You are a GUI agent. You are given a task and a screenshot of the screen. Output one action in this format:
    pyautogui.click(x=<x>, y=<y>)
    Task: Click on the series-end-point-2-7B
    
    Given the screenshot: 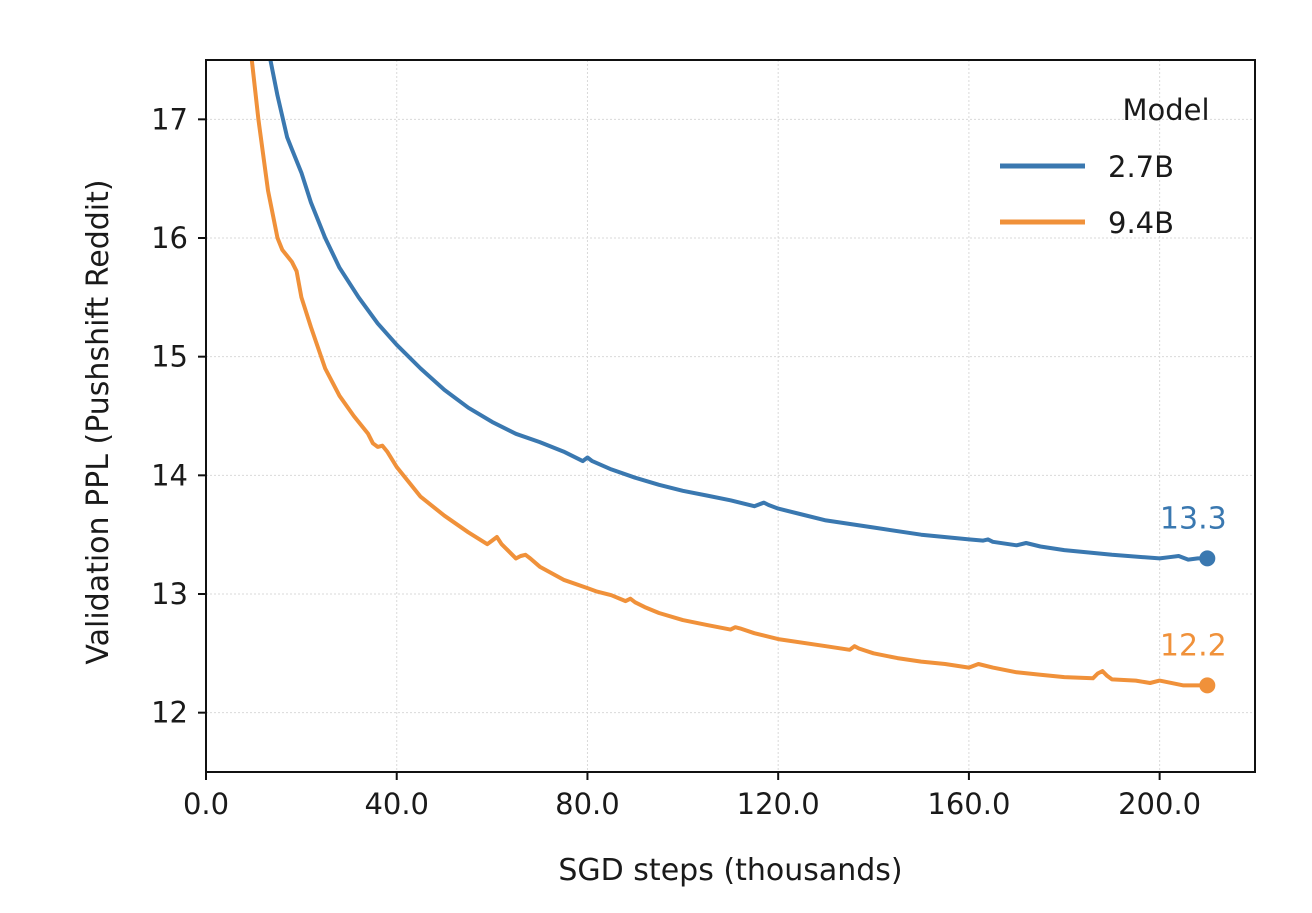 What is the action you would take?
    pyautogui.click(x=1207, y=558)
    